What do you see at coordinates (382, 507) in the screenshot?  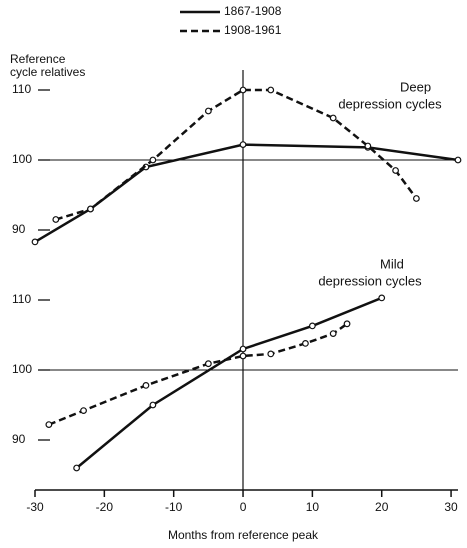 I see `x-tick-label: 20` at bounding box center [382, 507].